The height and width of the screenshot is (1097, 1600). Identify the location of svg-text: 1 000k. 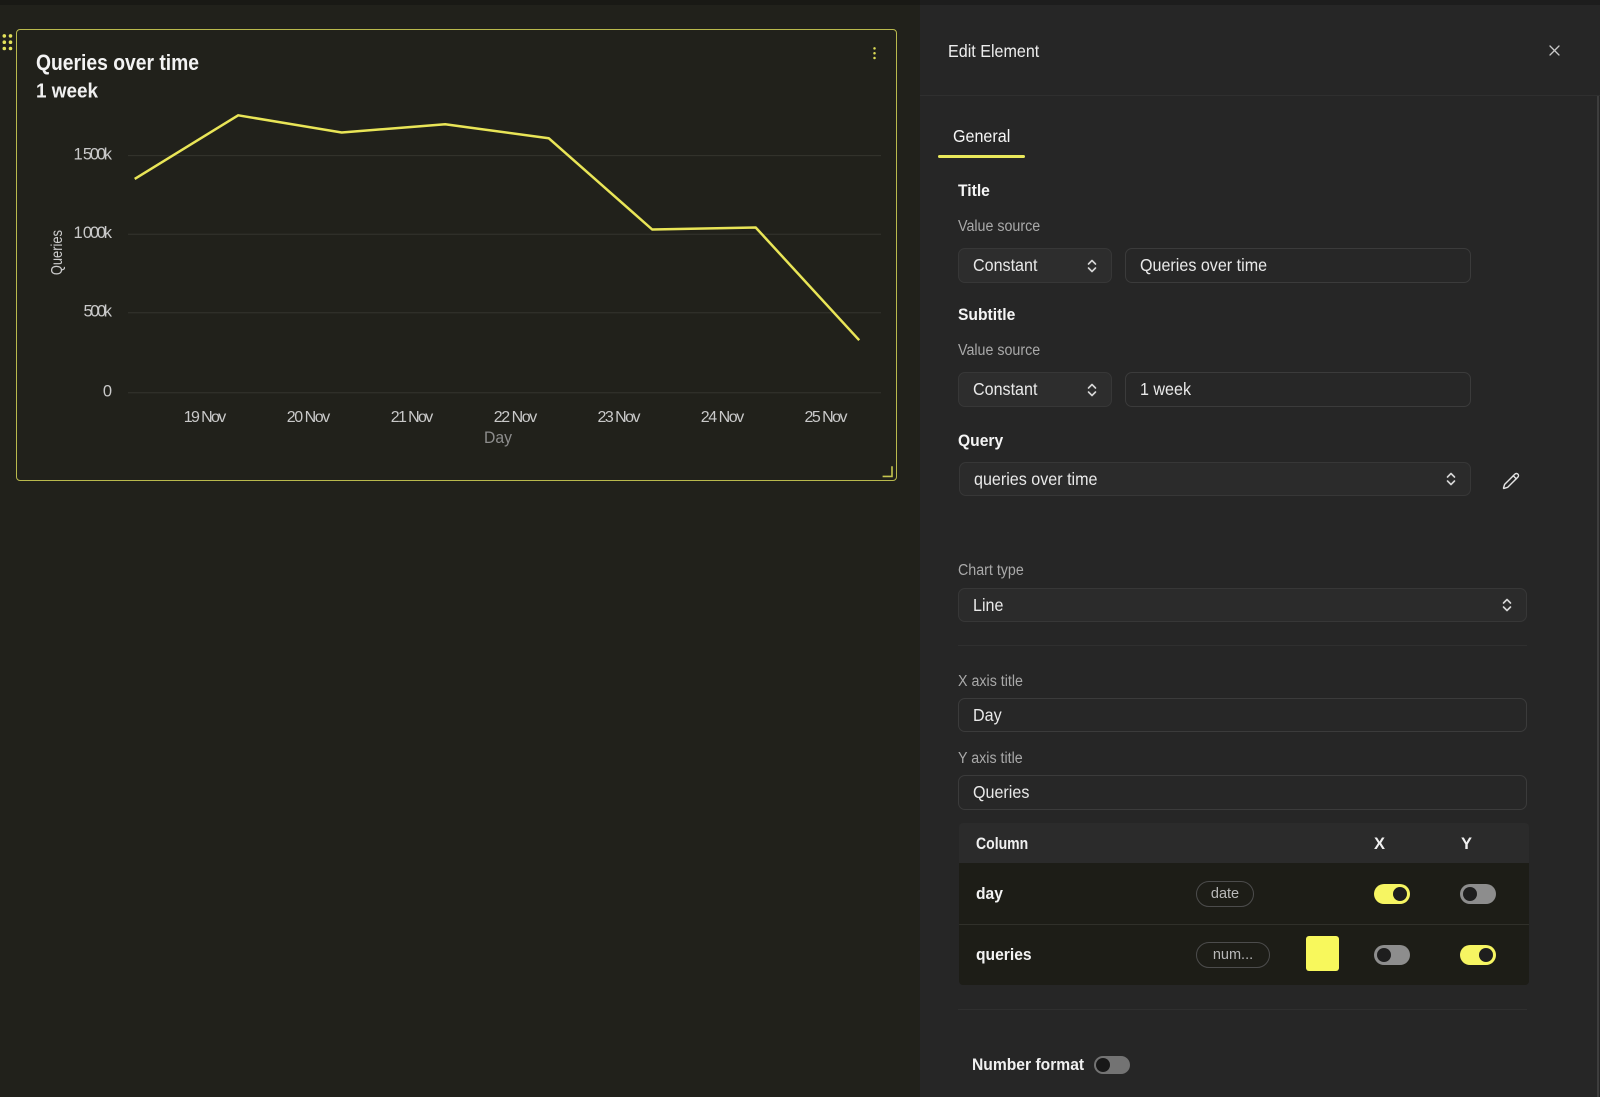
(93, 233).